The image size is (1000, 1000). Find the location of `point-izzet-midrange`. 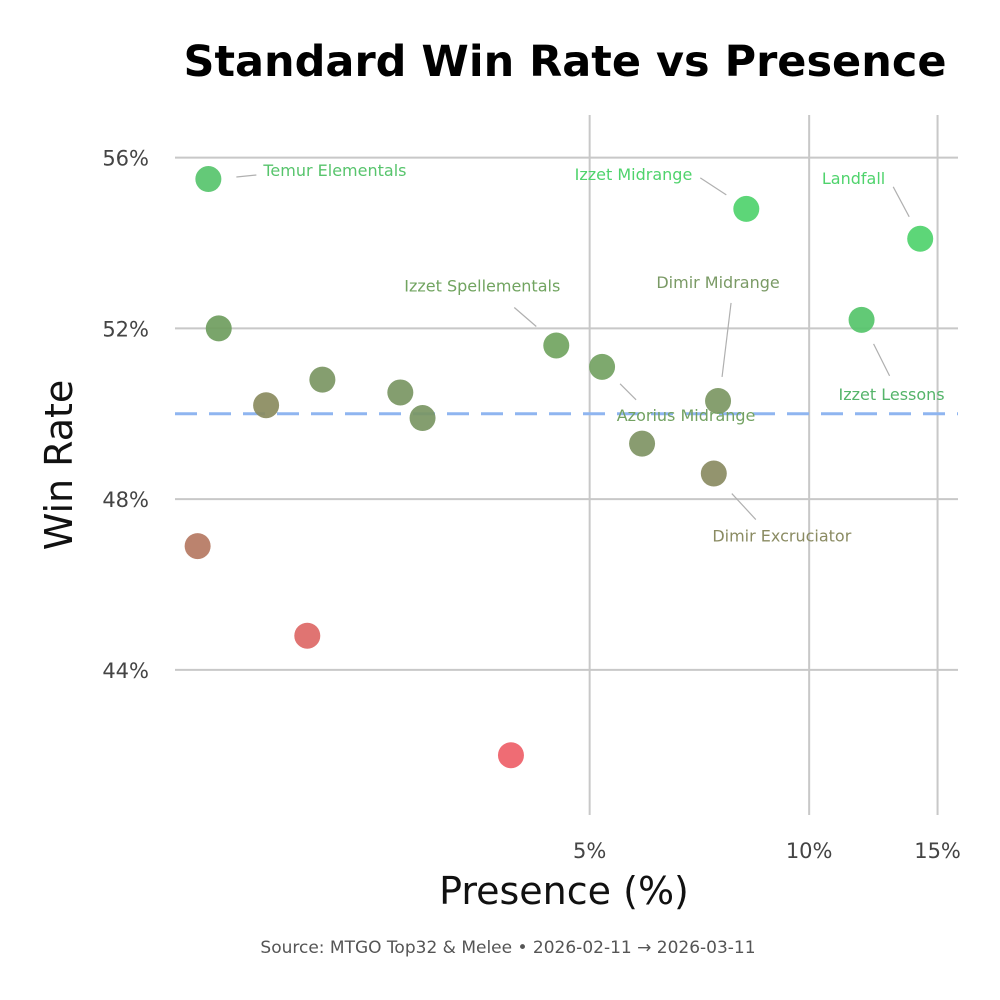

point-izzet-midrange is located at coordinates (746, 208).